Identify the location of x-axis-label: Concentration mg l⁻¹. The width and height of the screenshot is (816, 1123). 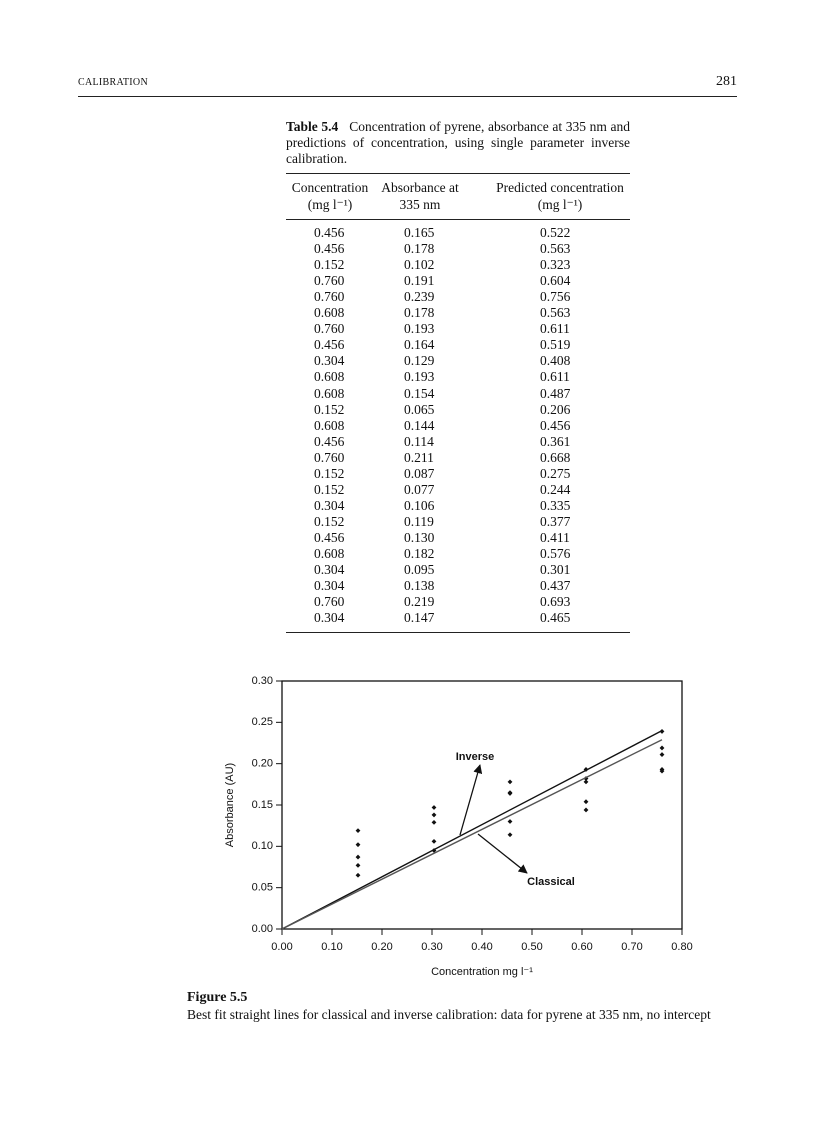
(482, 972).